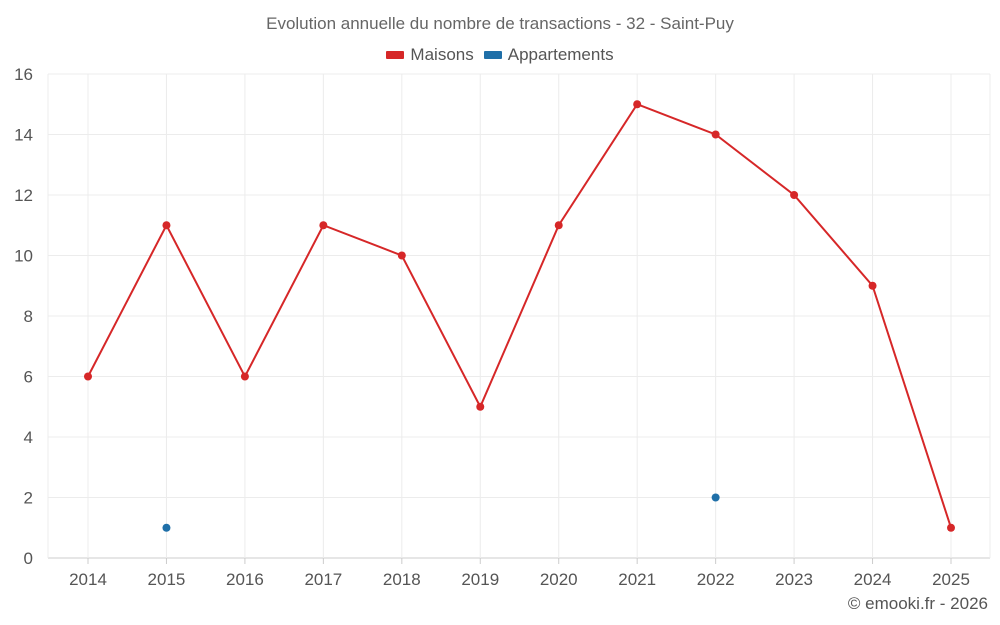  What do you see at coordinates (873, 579) in the screenshot?
I see `x-tick-label: 2024` at bounding box center [873, 579].